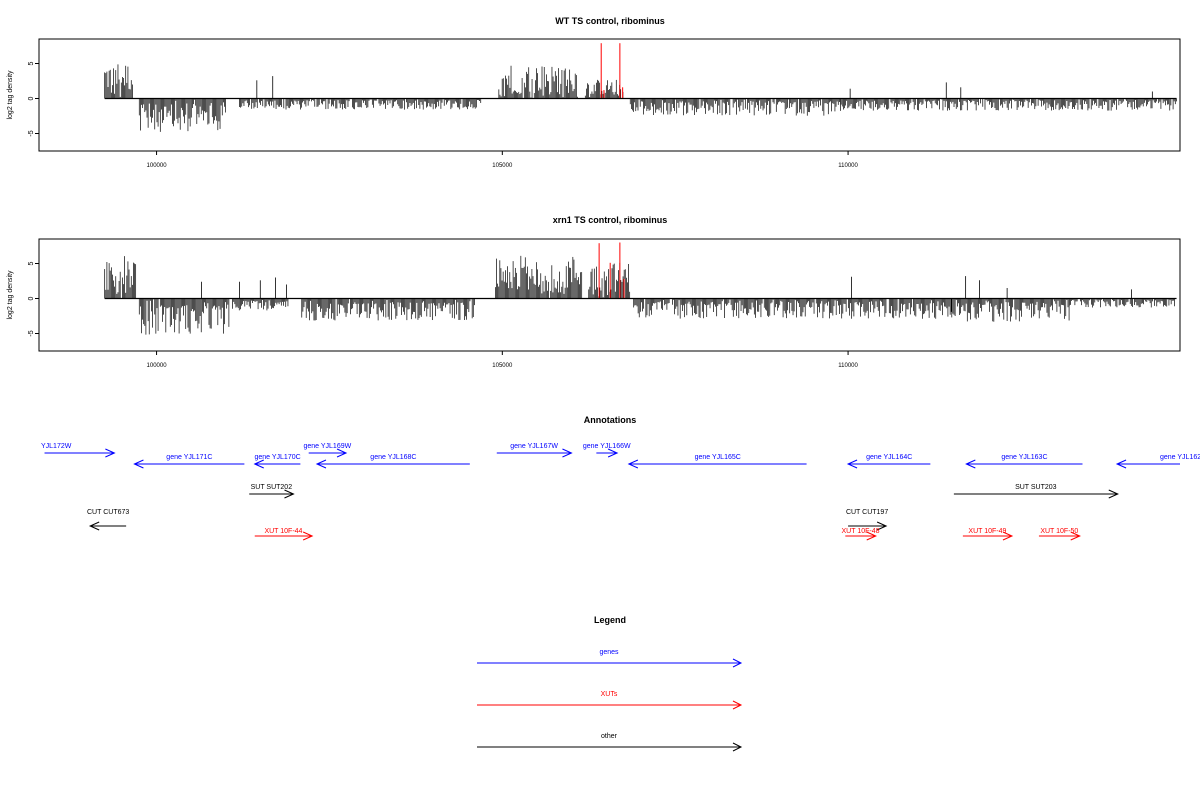 The width and height of the screenshot is (1200, 800). I want to click on legend-item-other: other, so click(610, 742).